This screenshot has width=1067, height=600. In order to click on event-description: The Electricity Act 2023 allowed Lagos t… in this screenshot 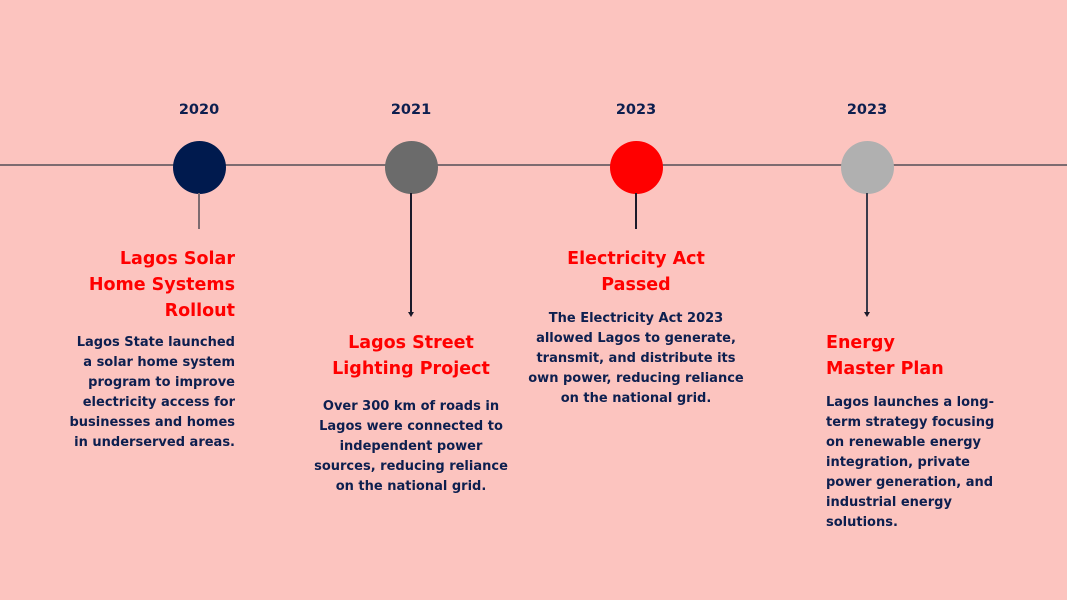, I will do `click(636, 358)`.